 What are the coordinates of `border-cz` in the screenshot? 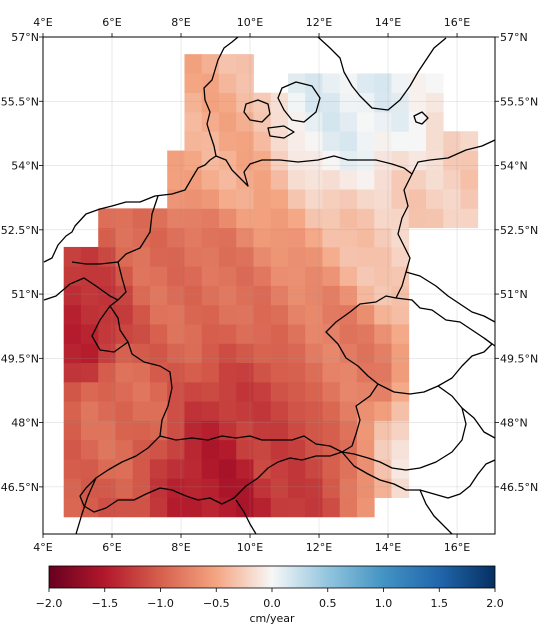 It's located at (435, 346).